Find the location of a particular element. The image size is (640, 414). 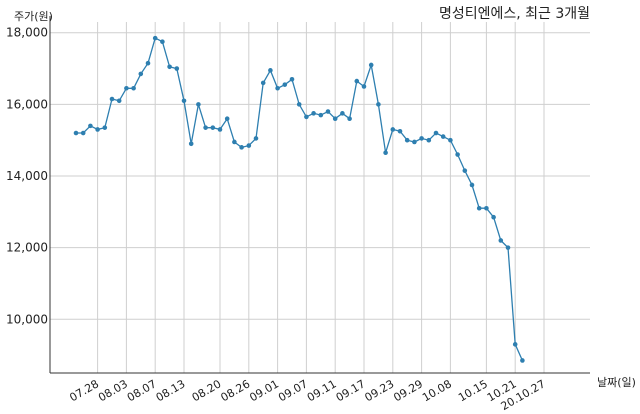

x-tick-label: 09.01 is located at coordinates (264, 390).